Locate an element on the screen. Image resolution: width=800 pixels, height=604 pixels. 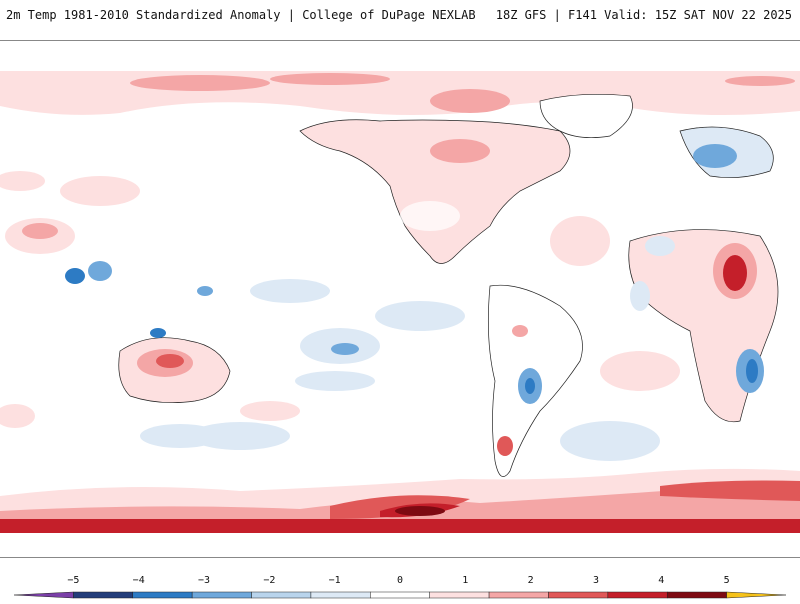
colorbar-tick-label: −1 is located at coordinates (335, 580).